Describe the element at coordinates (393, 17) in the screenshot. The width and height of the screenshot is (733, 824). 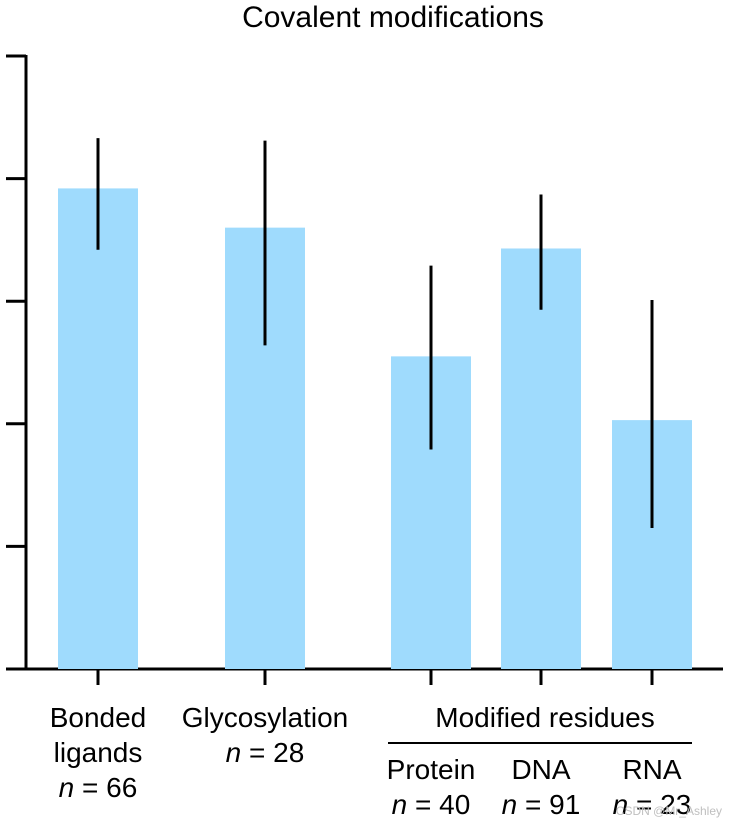
I see `chart-title: Covalent modifications` at that location.